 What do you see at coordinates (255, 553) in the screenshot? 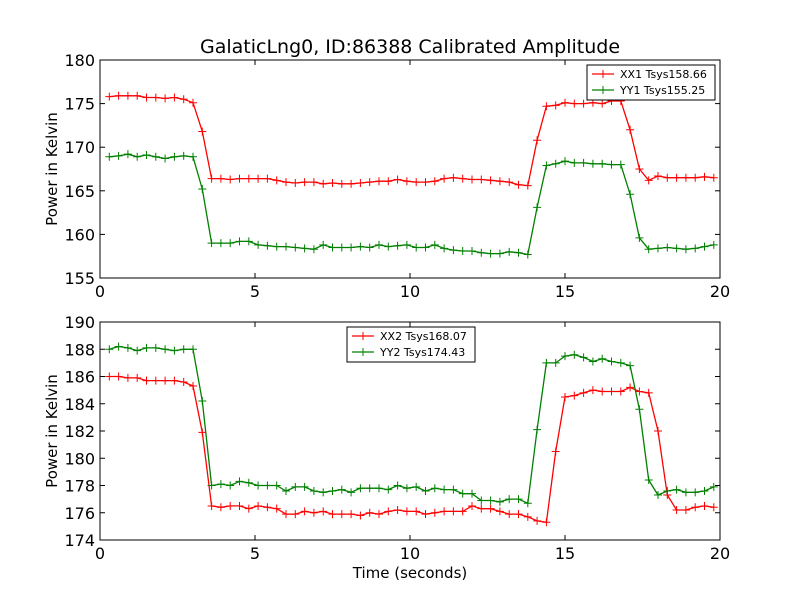
I see `x-tick-label: 5` at bounding box center [255, 553].